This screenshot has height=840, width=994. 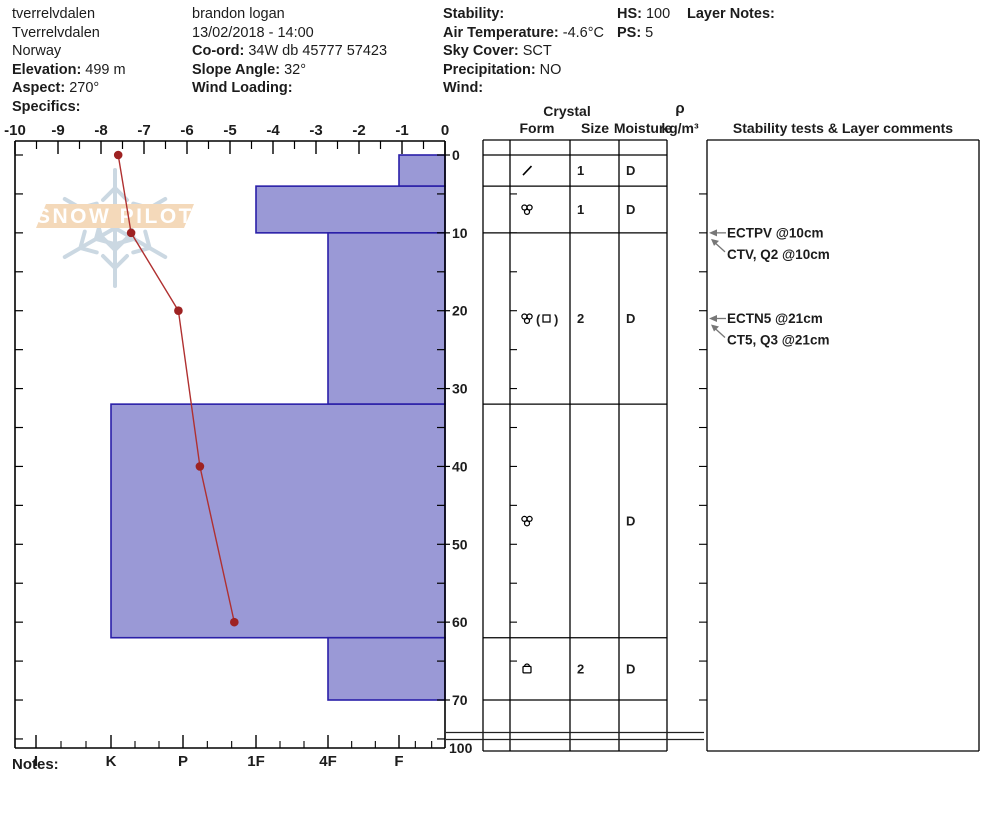 What do you see at coordinates (580, 668) in the screenshot?
I see `grain-size-value: 2` at bounding box center [580, 668].